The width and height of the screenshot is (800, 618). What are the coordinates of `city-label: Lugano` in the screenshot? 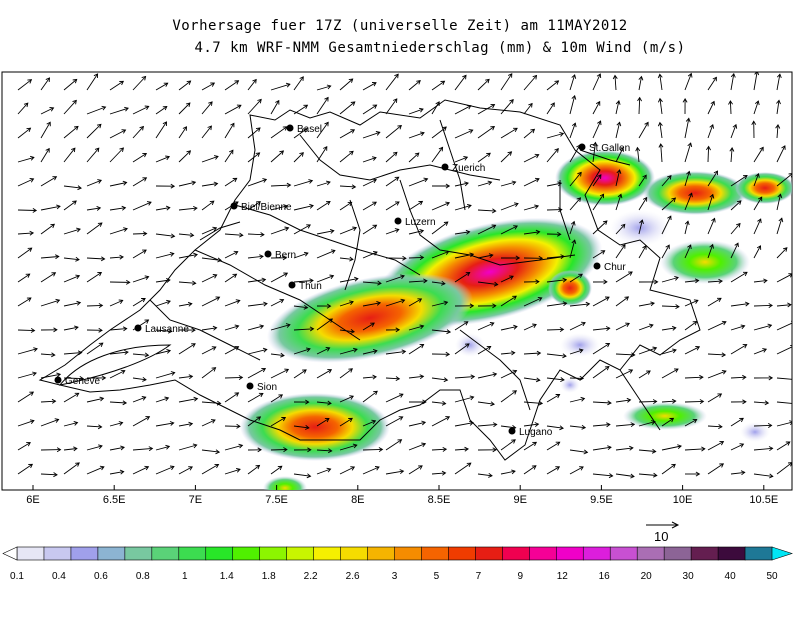 It's located at (536, 432).